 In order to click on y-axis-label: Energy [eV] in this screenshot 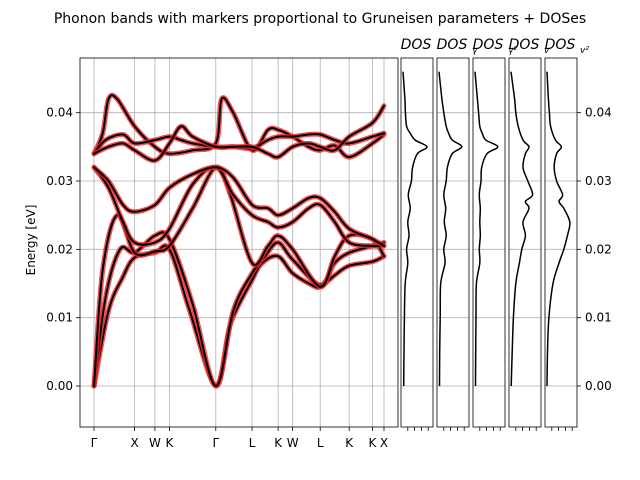, I will do `click(31, 240)`.